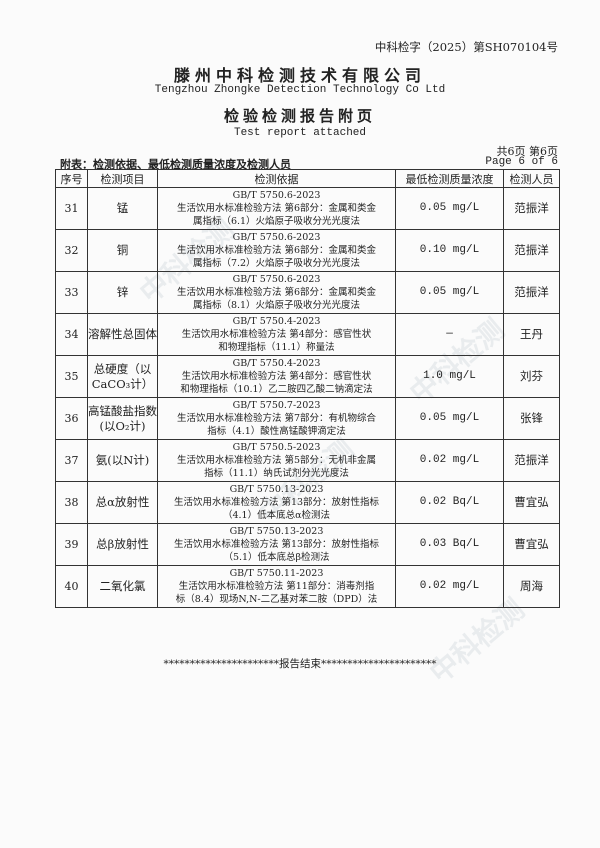 The height and width of the screenshot is (848, 600). I want to click on method-line: 属指标（7.2）火焰原子吸收分光光度法, so click(276, 263).